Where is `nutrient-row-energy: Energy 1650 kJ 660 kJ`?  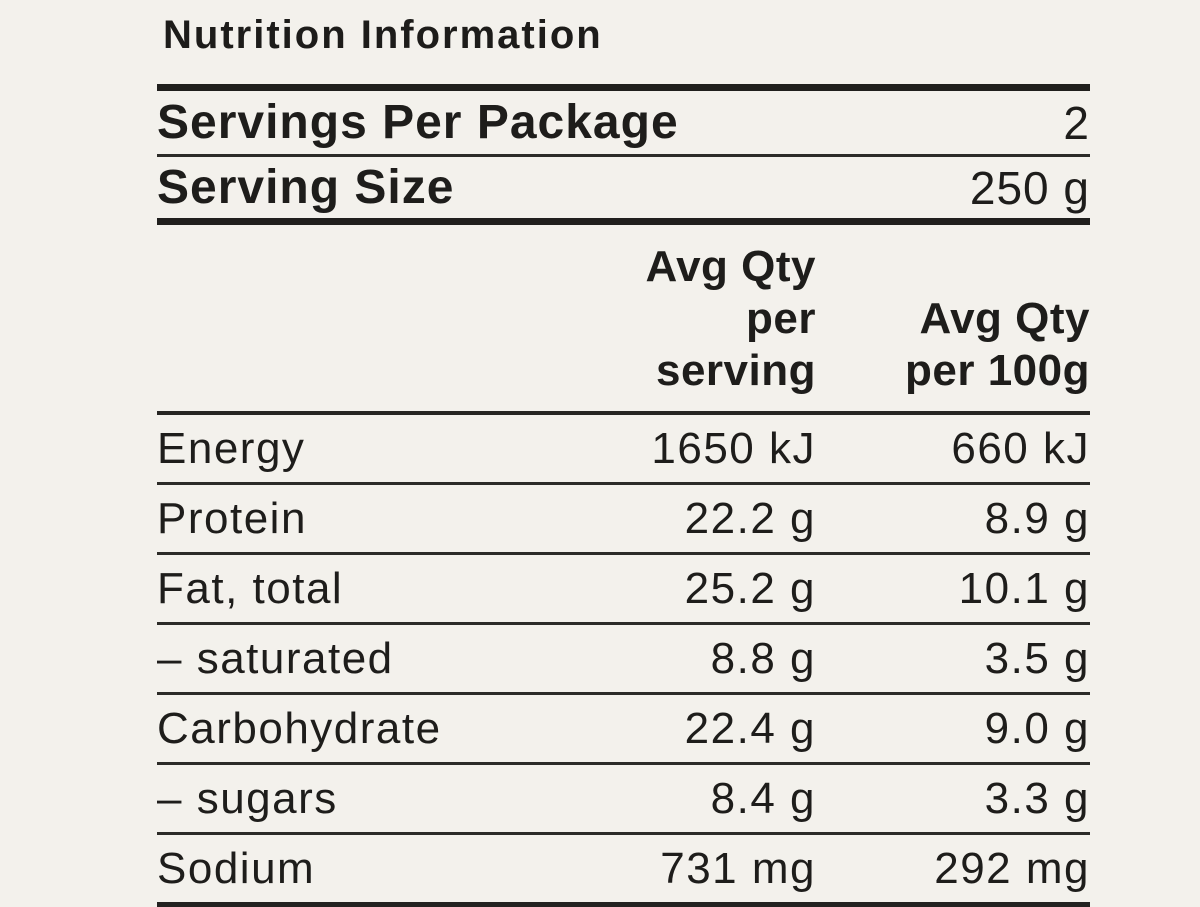 nutrient-row-energy: Energy 1650 kJ 660 kJ is located at coordinates (623, 450).